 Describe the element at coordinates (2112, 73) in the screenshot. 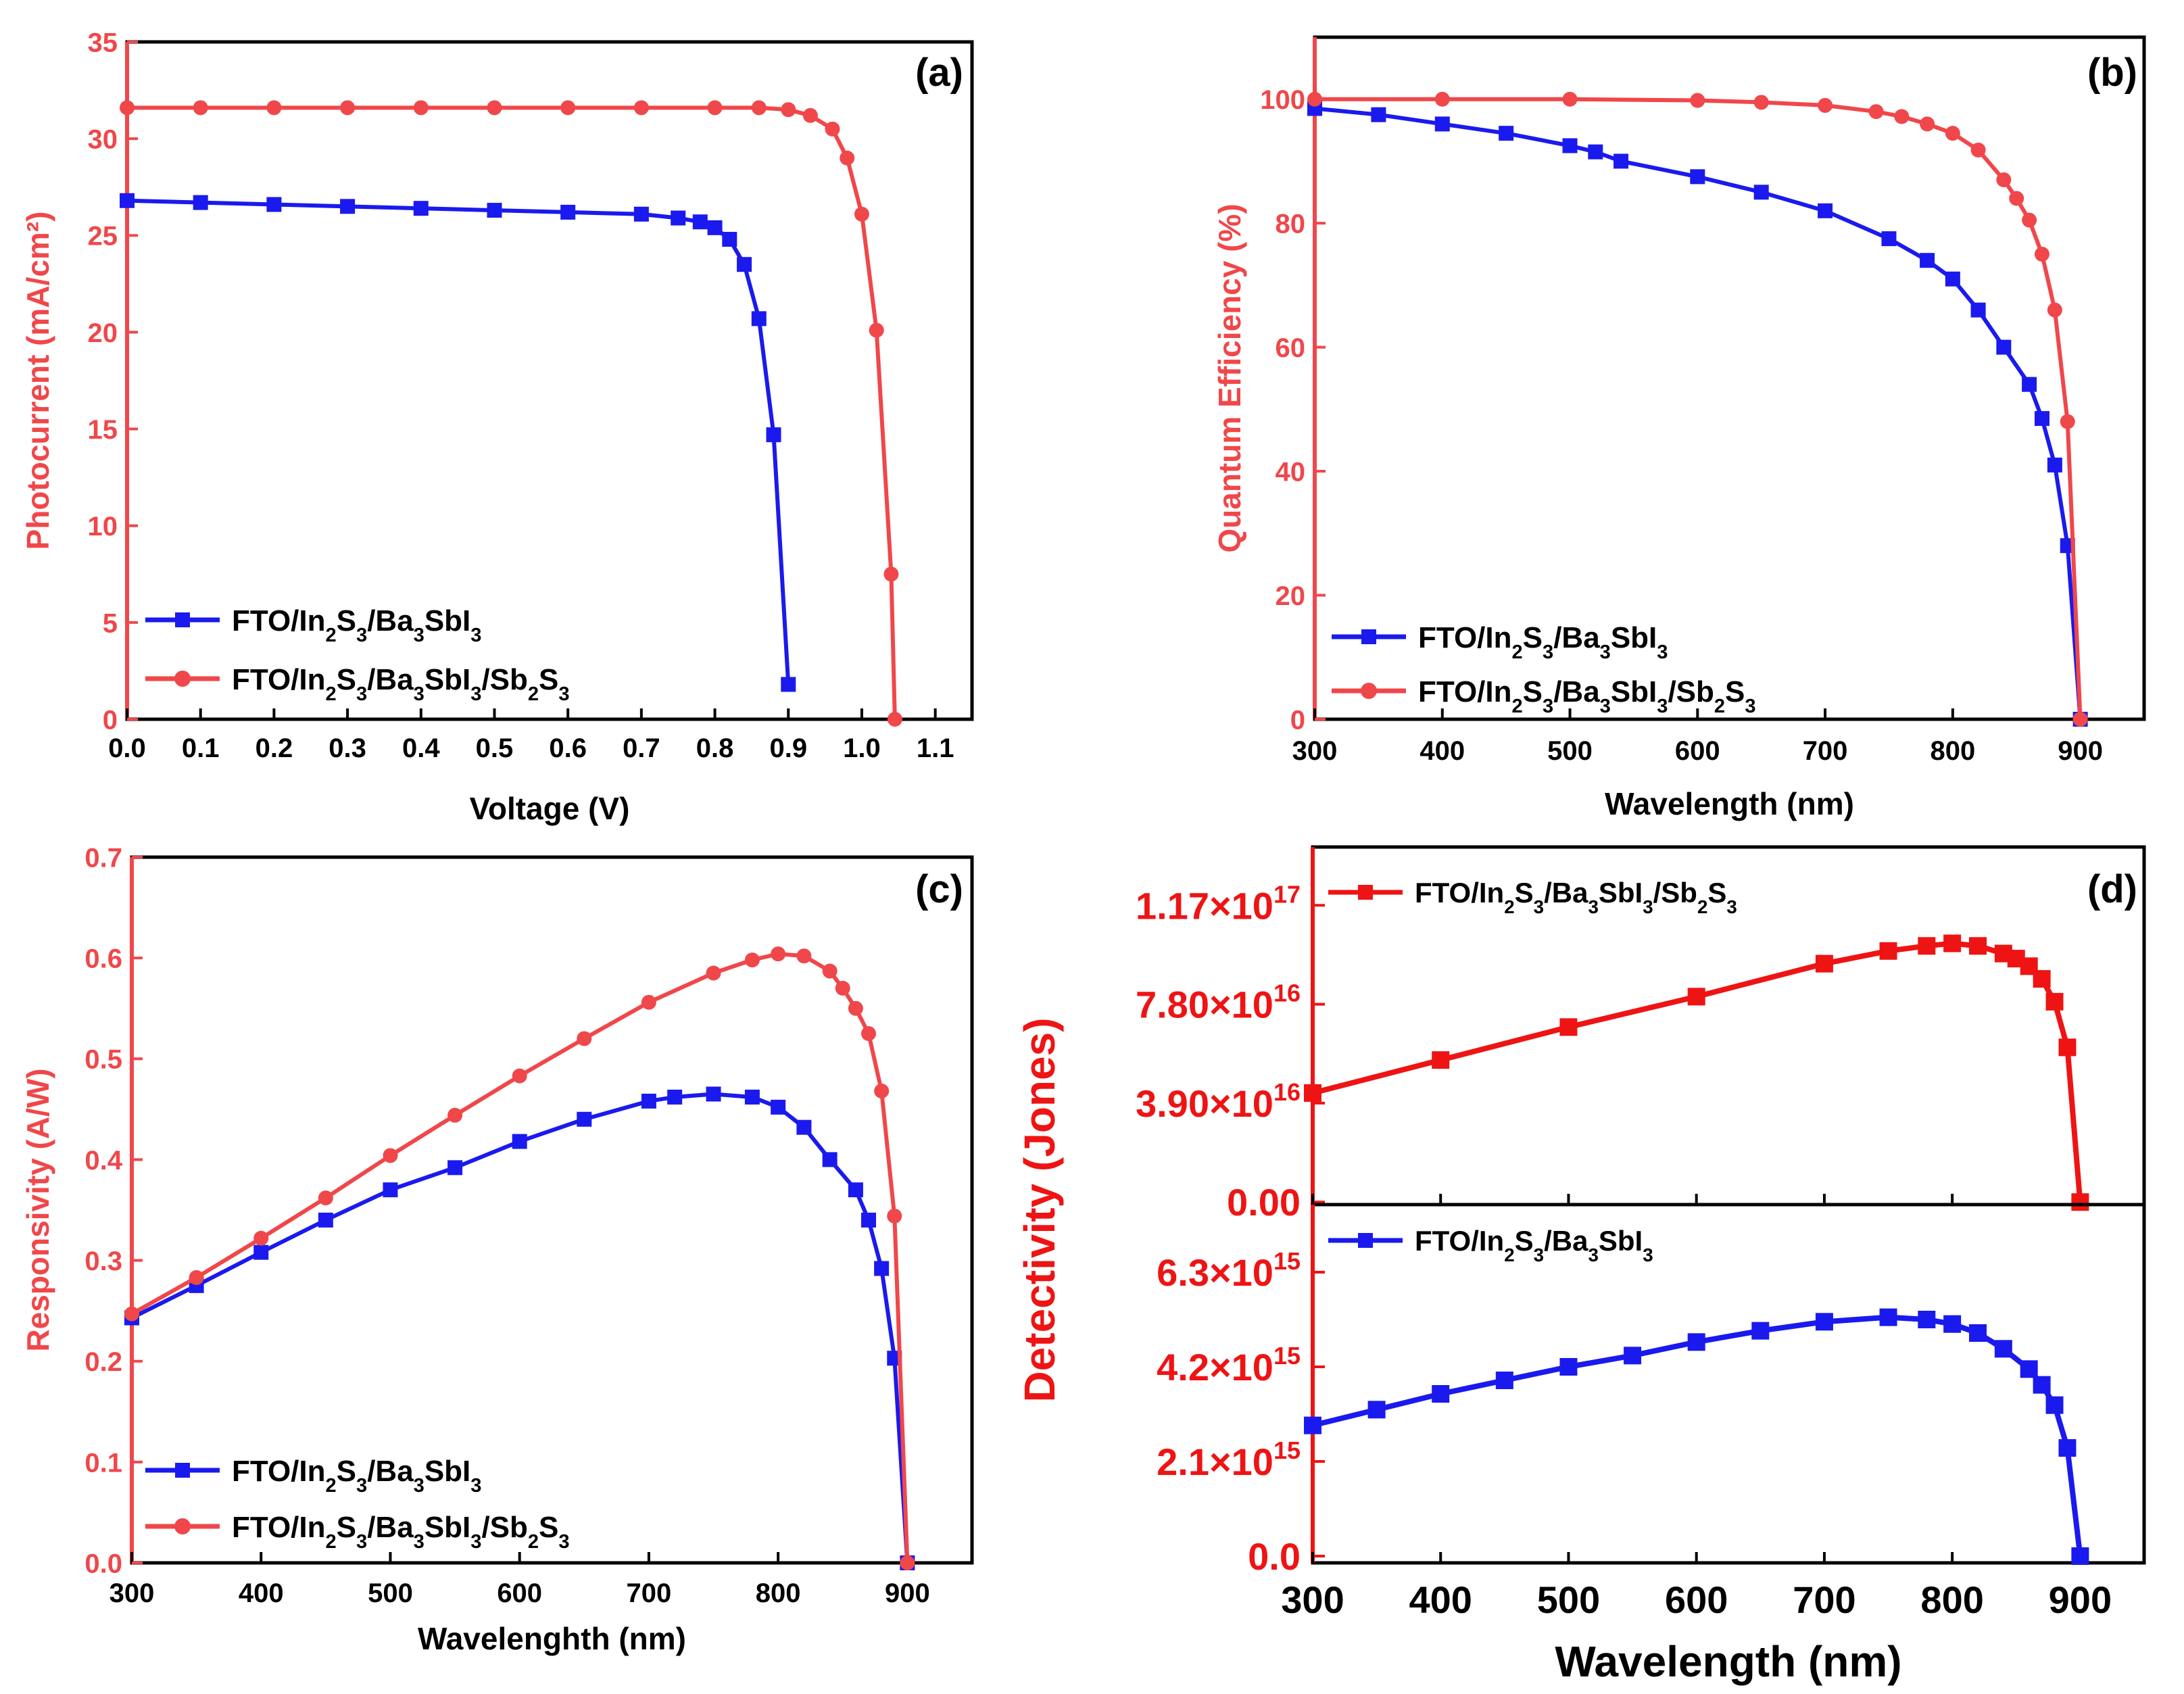

I see `b-panel-label: (b)` at that location.